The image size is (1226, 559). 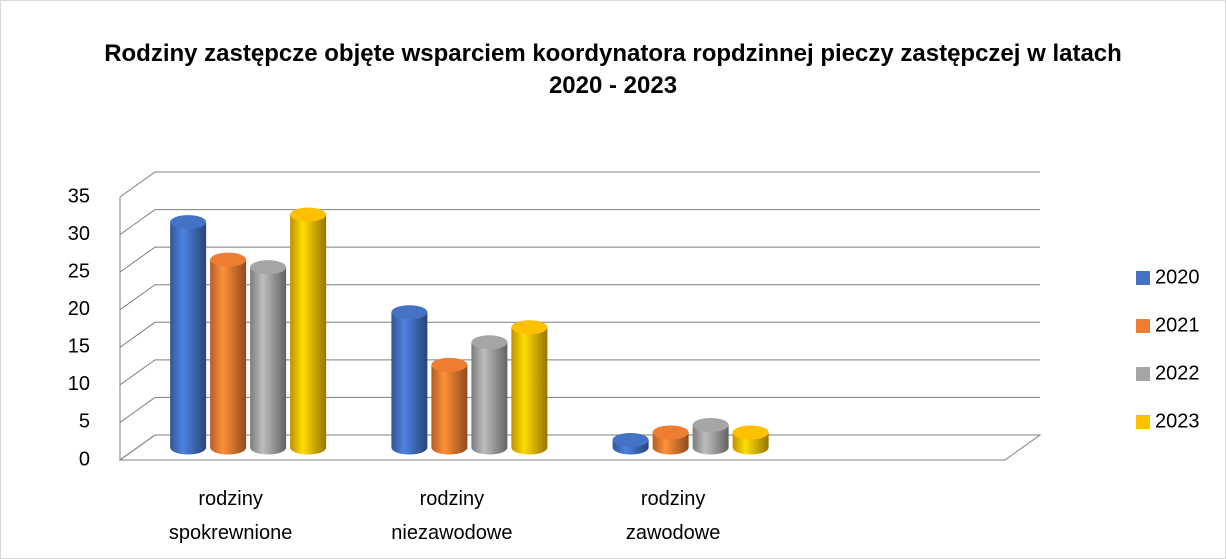 What do you see at coordinates (79, 309) in the screenshot?
I see `y-tick-label: 20` at bounding box center [79, 309].